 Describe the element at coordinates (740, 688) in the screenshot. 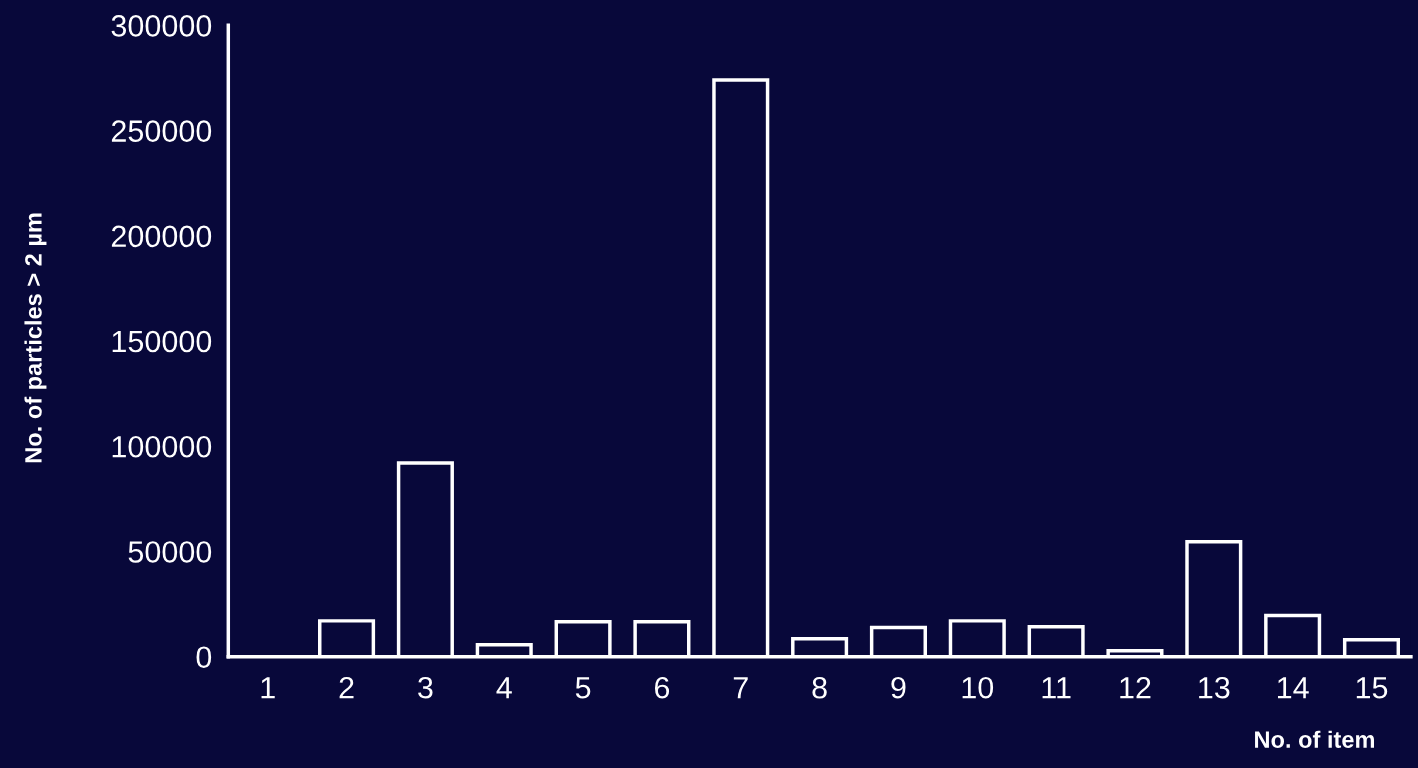

I see `x-tick-label: 7` at that location.